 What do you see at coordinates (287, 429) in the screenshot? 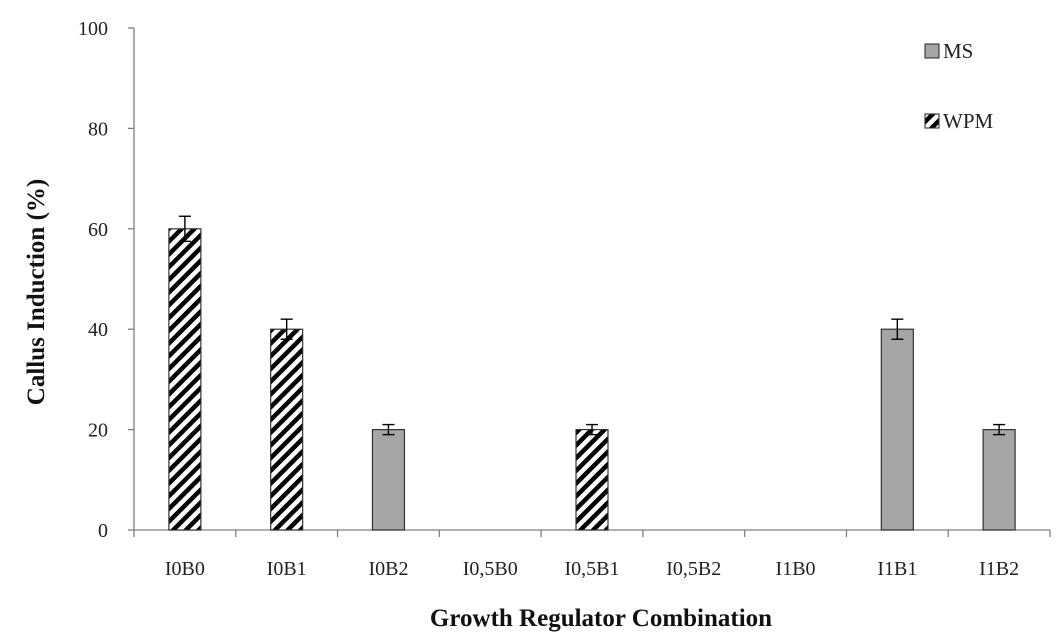
I see `bar-wpm-I0B1` at bounding box center [287, 429].